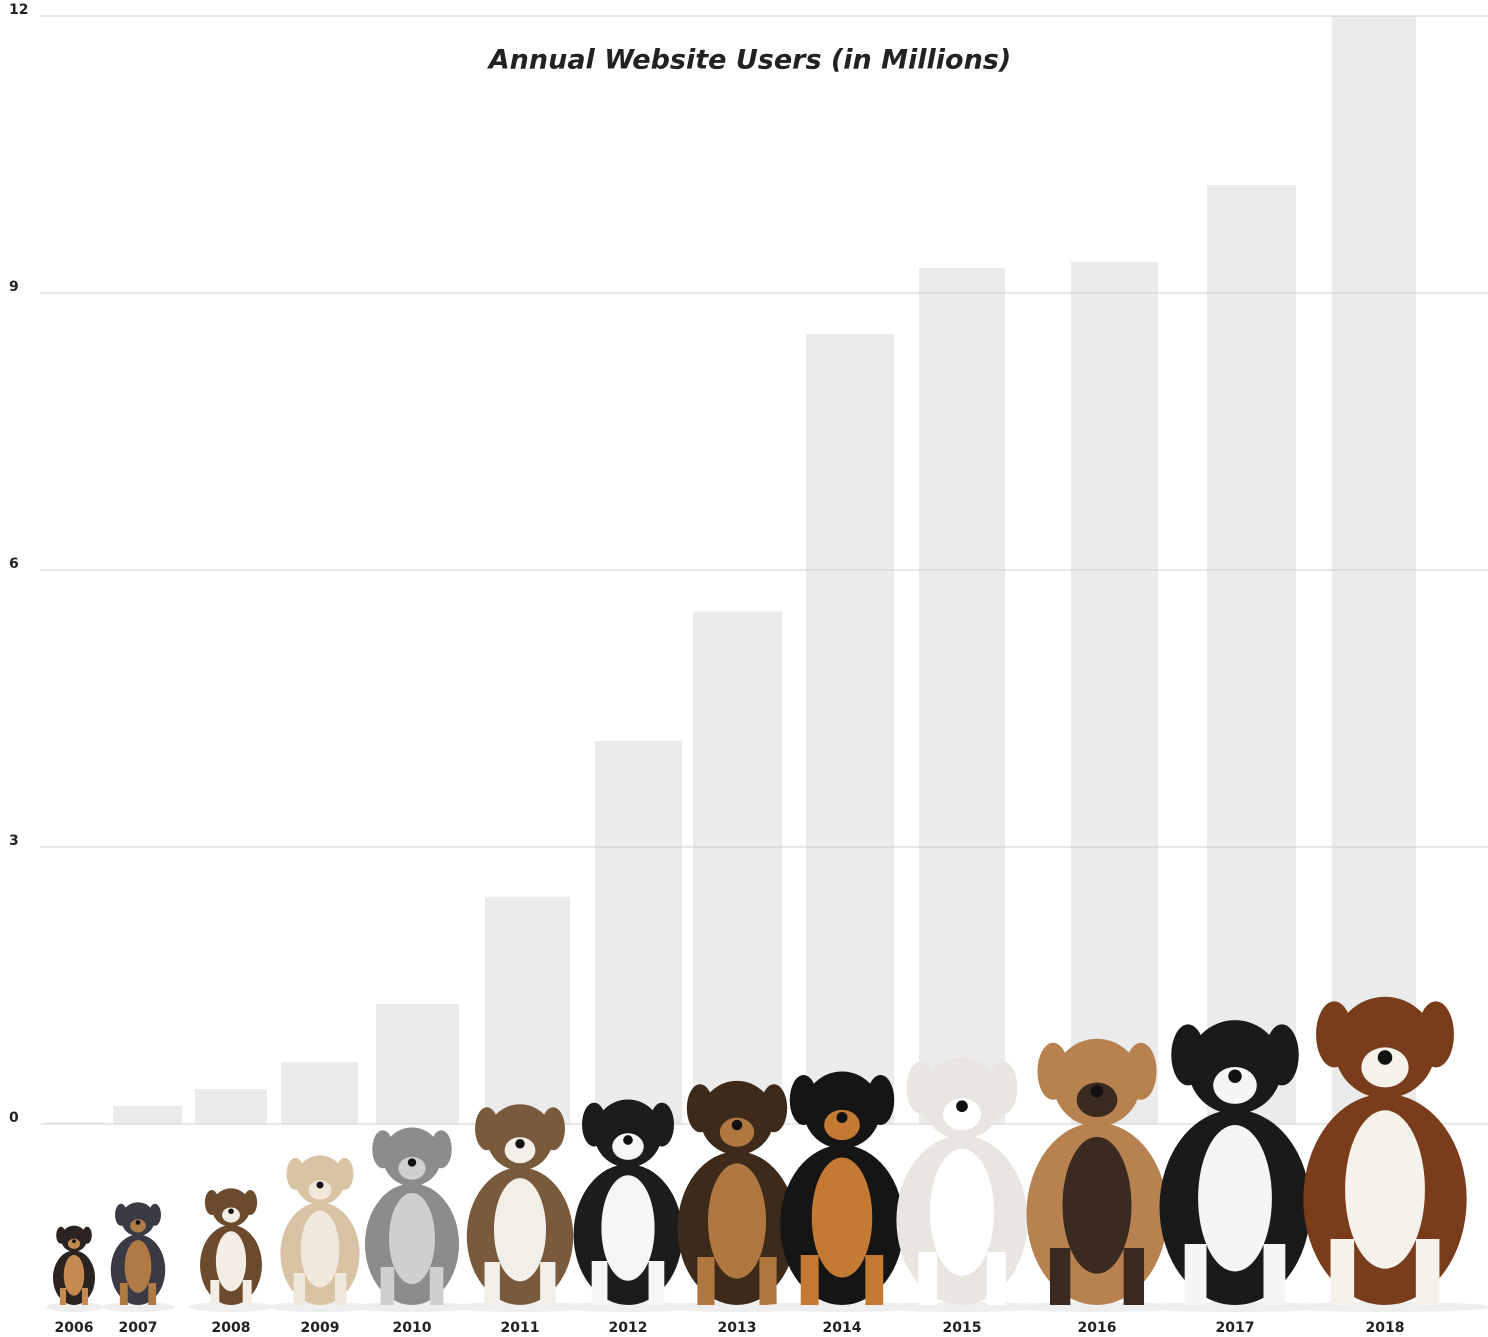  What do you see at coordinates (737, 1328) in the screenshot?
I see `x-tick-label: 2013` at bounding box center [737, 1328].